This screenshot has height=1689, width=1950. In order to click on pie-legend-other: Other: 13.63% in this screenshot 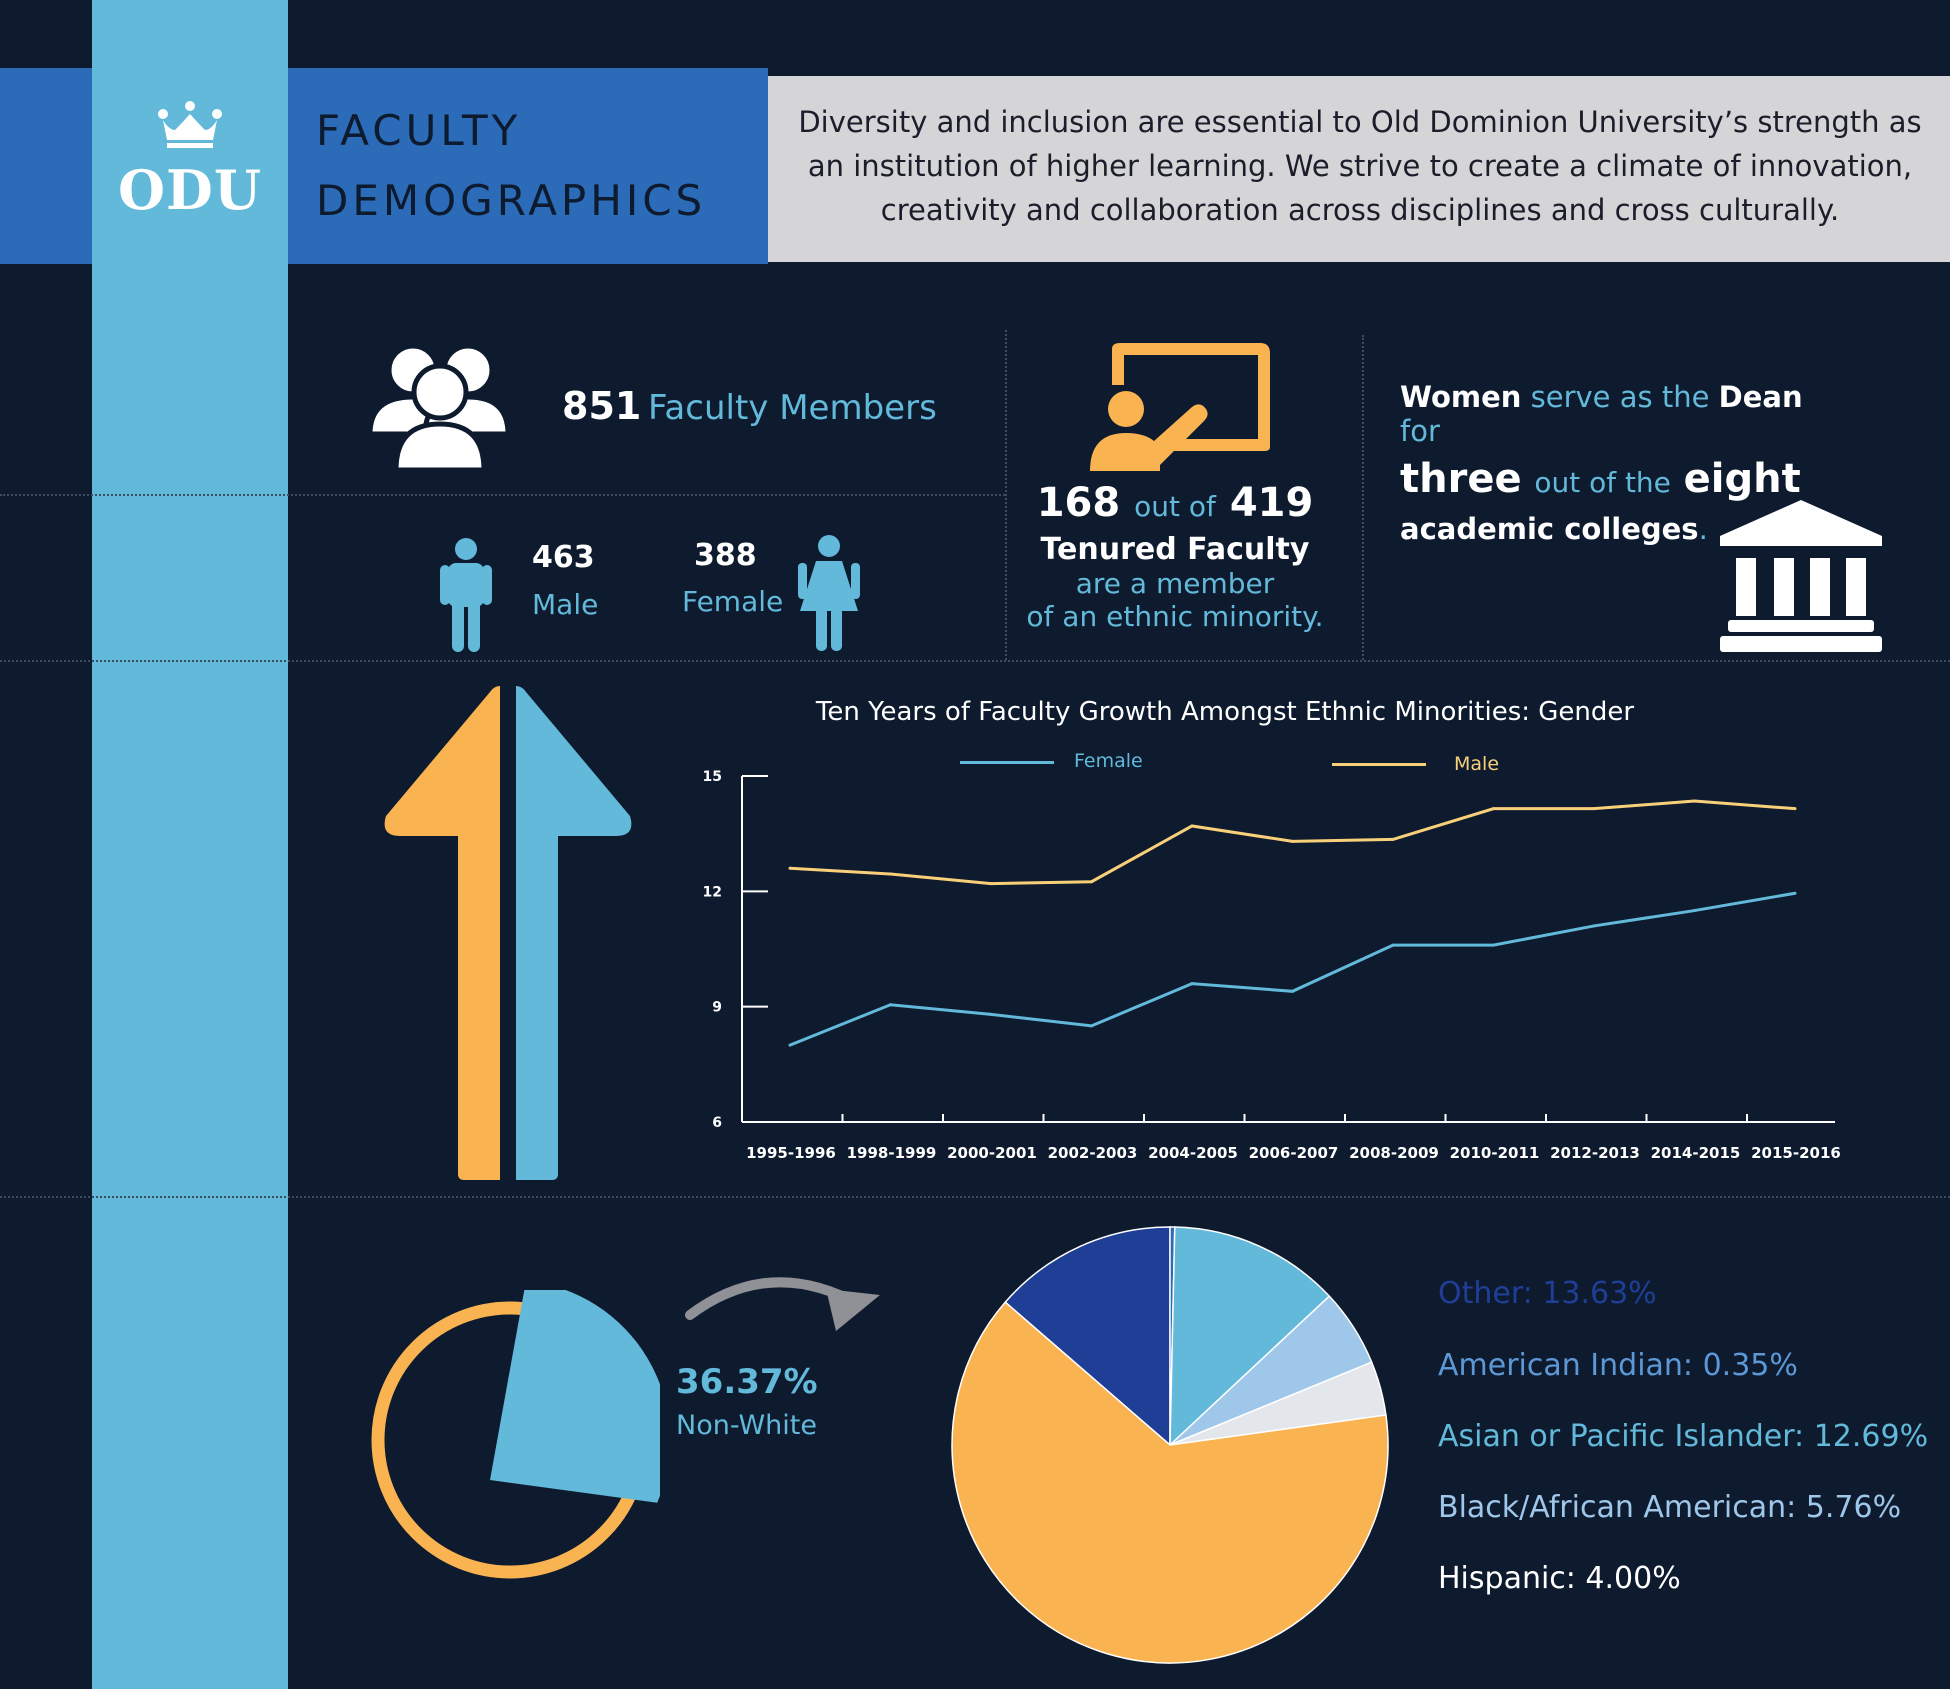, I will do `click(1547, 1293)`.